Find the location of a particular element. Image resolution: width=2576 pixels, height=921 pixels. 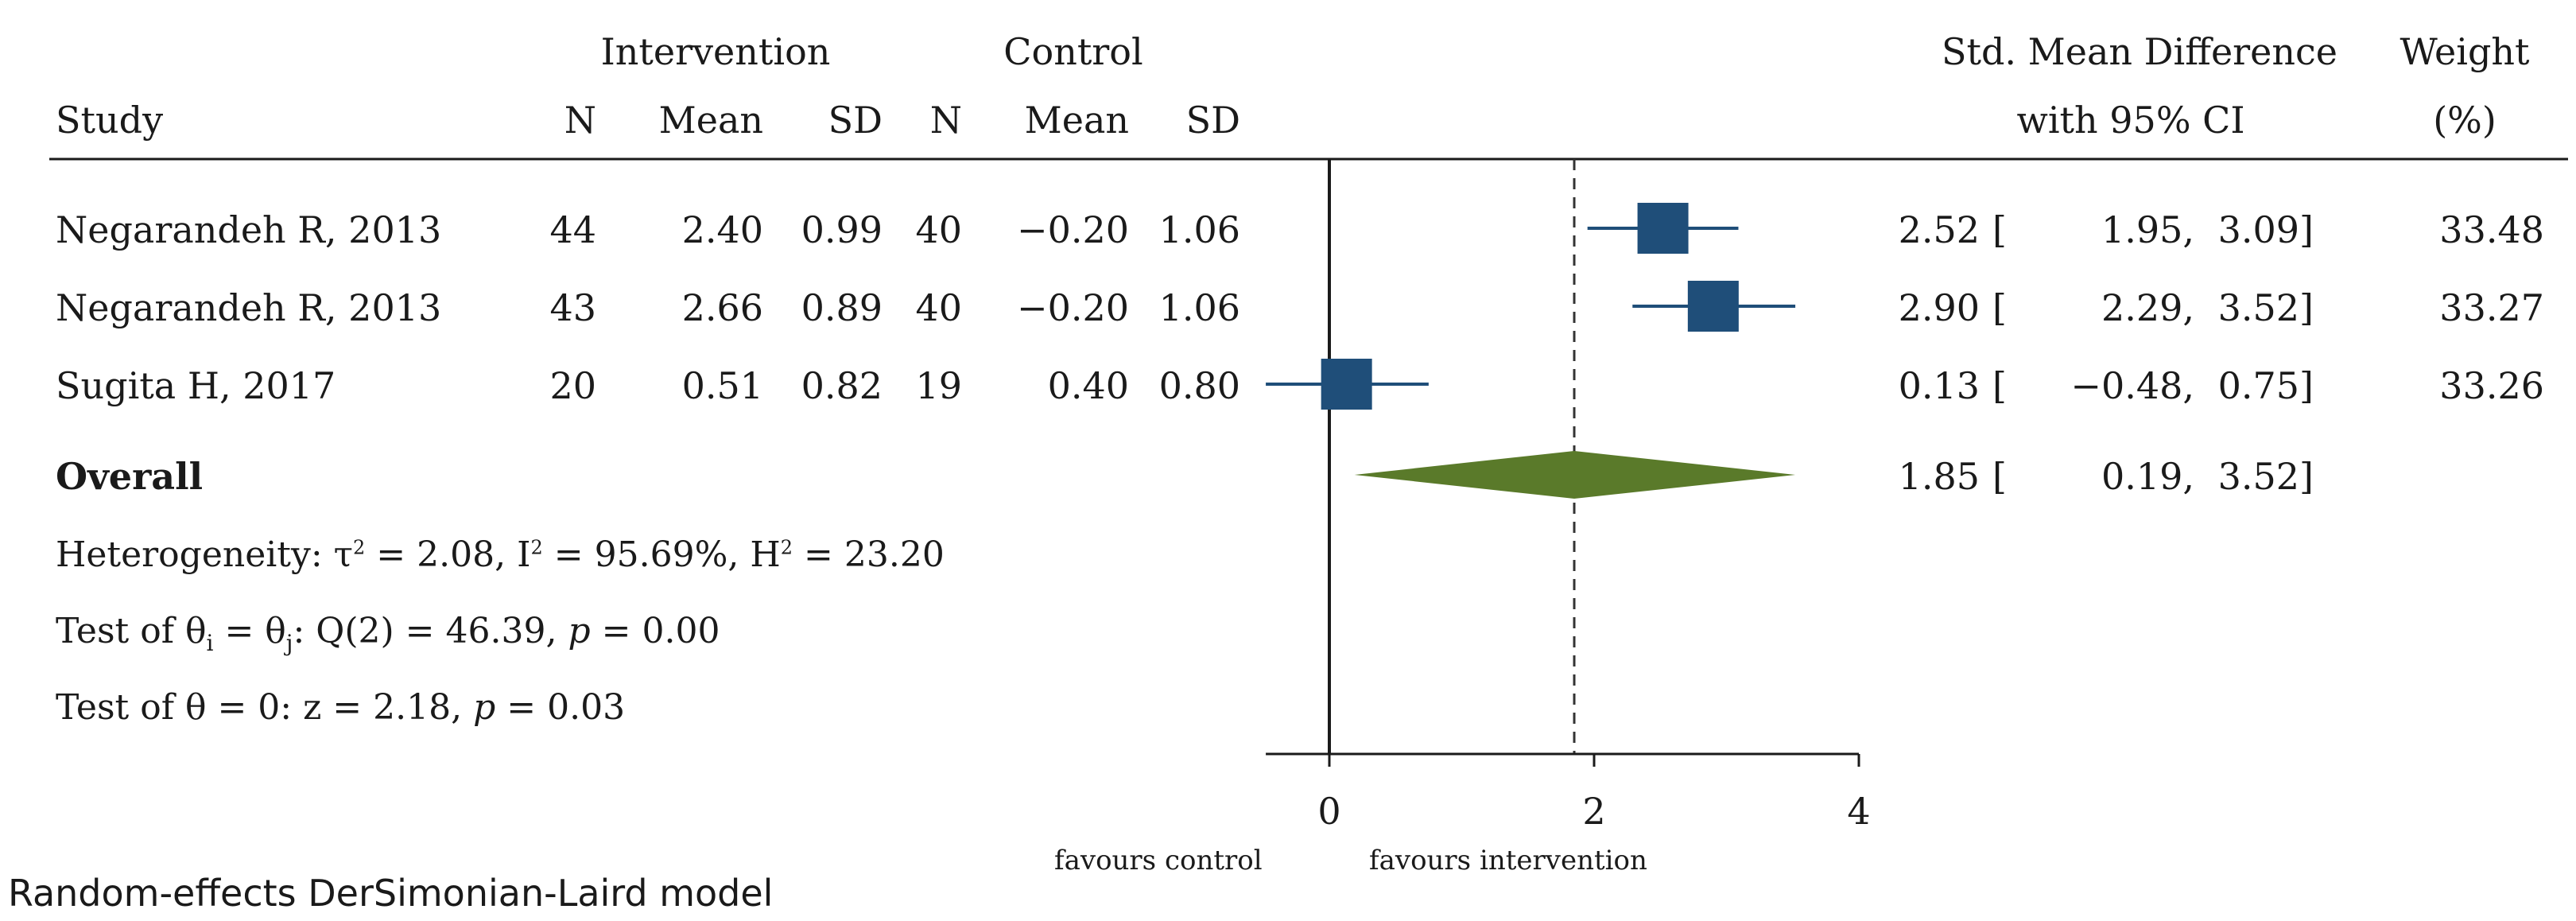

estimate-value: 0.13 is located at coordinates (1939, 385).